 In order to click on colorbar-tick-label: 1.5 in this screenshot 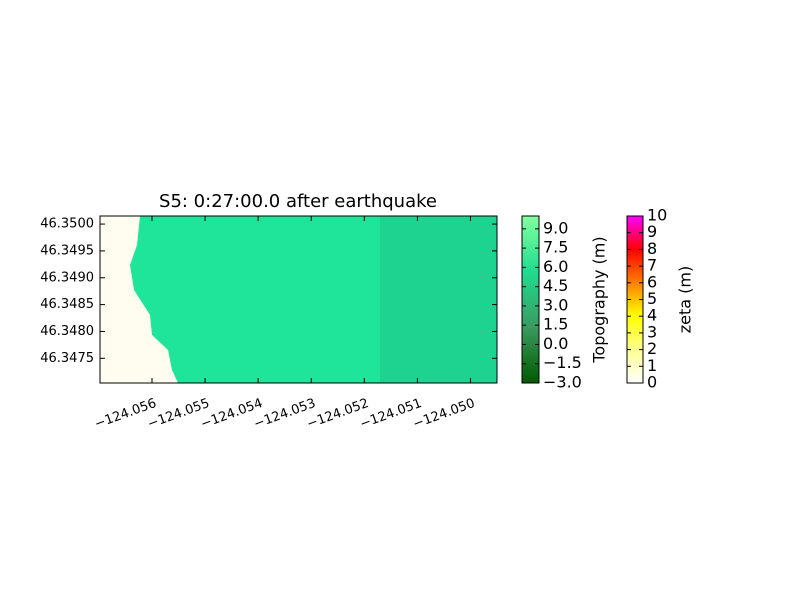, I will do `click(555, 324)`.